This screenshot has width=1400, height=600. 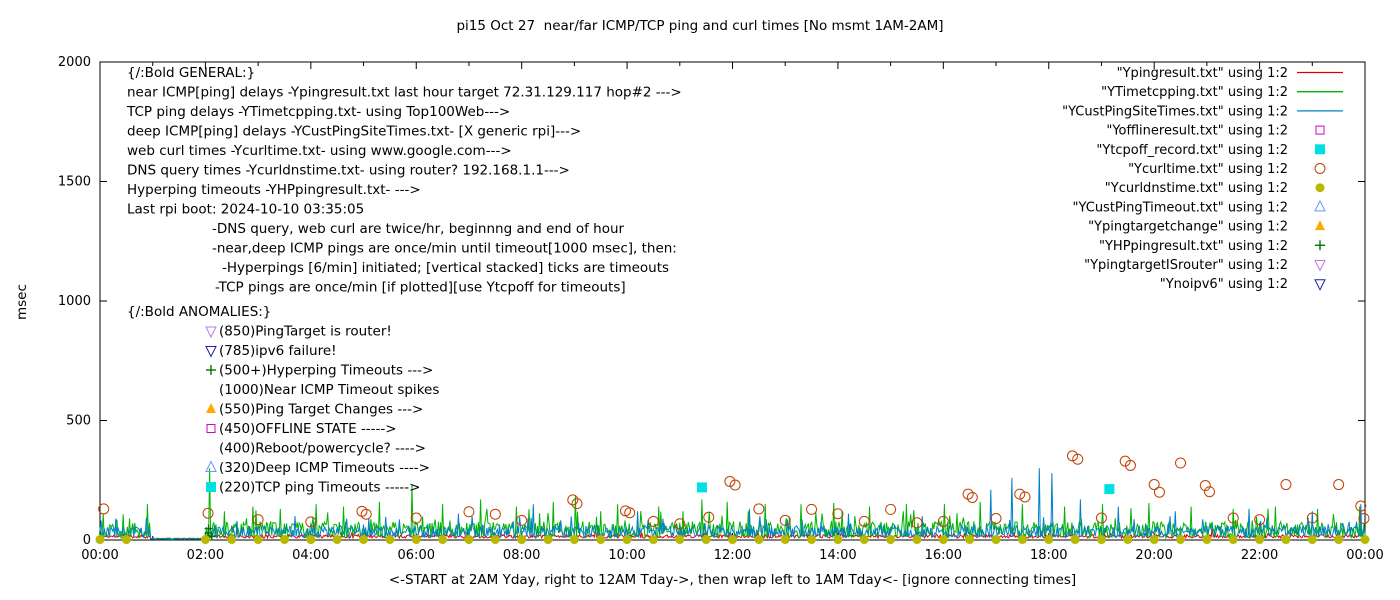 What do you see at coordinates (1193, 246) in the screenshot?
I see `legend-label: "YHPpingresult.txt" using 1:2` at bounding box center [1193, 246].